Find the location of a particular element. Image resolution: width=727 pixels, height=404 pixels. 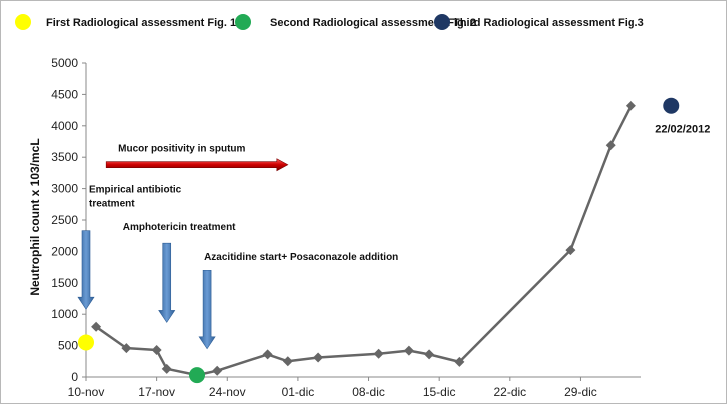

mucor-annotation-text: Mucor positivity in sputum is located at coordinates (181, 149).